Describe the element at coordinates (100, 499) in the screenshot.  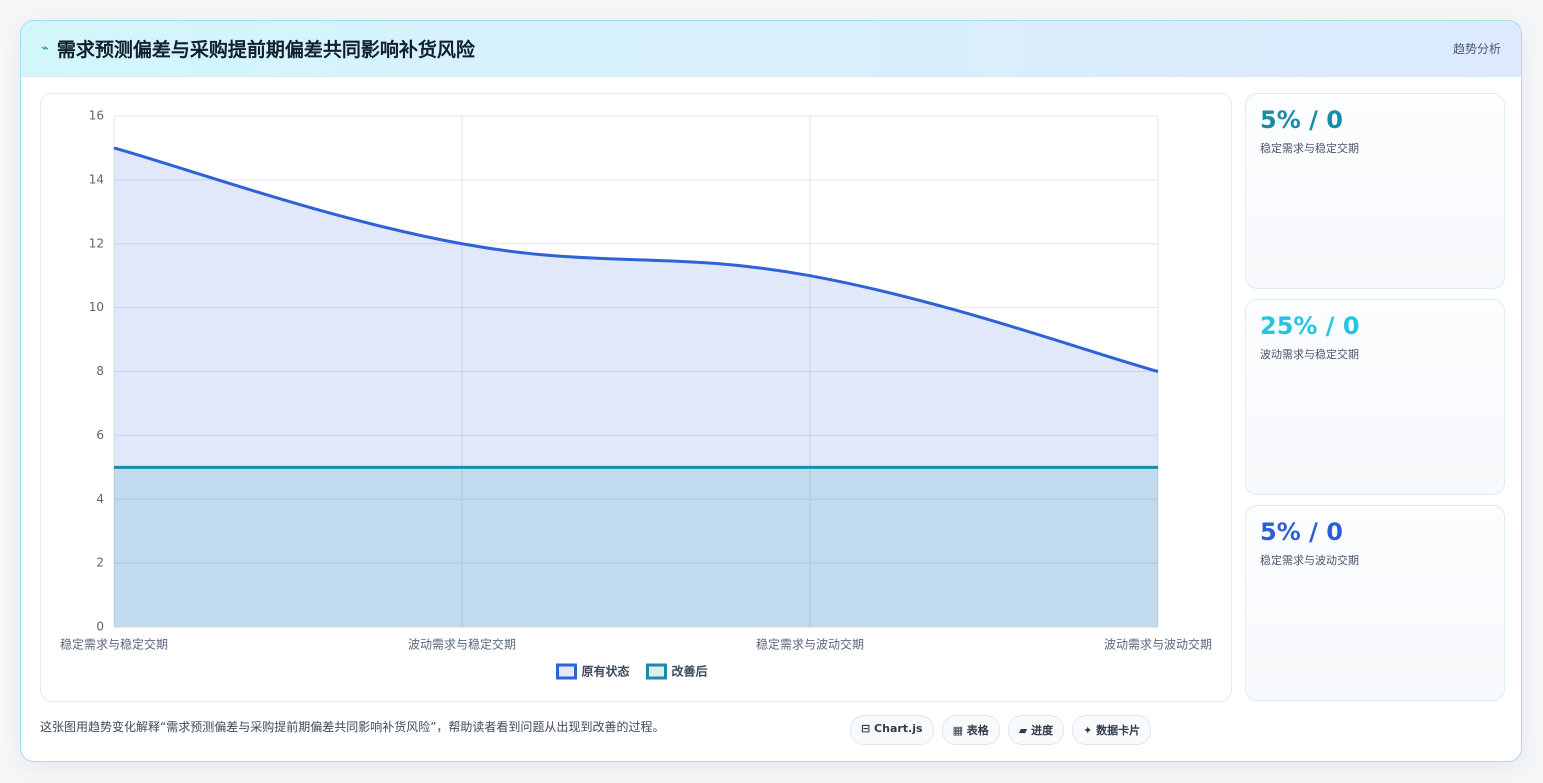
I see `y-tick-label: 4` at that location.